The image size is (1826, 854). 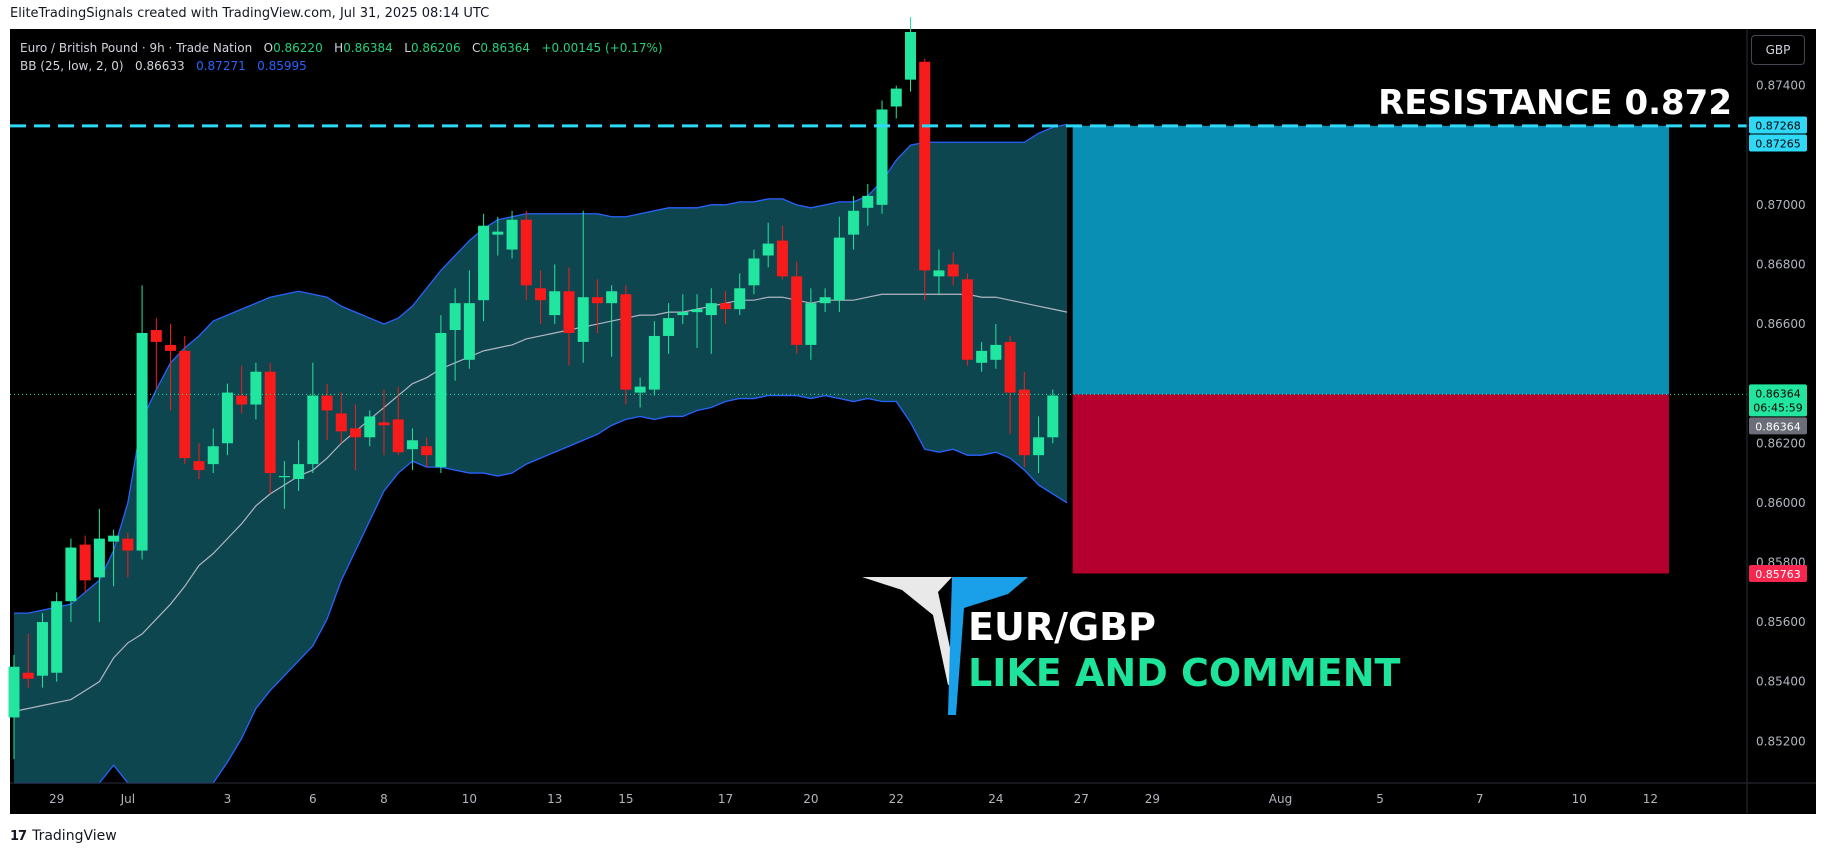 I want to click on high-value: 0.86384, so click(x=368, y=48).